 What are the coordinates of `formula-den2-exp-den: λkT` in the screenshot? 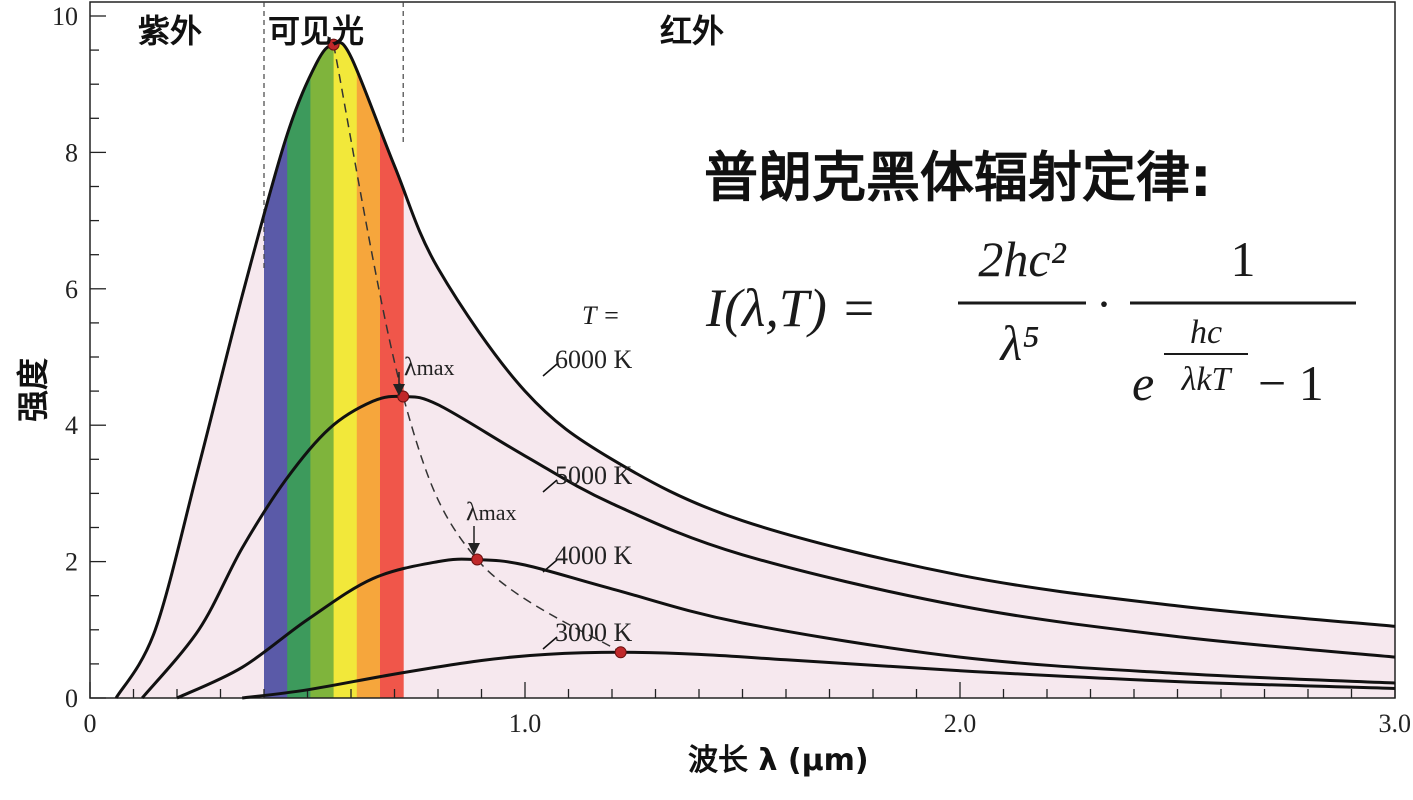 It's located at (1207, 379).